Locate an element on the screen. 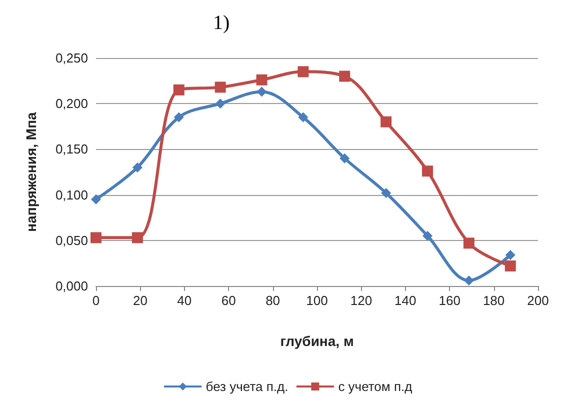 This screenshot has height=414, width=576. y-tick-label: 0,050 is located at coordinates (71, 240).